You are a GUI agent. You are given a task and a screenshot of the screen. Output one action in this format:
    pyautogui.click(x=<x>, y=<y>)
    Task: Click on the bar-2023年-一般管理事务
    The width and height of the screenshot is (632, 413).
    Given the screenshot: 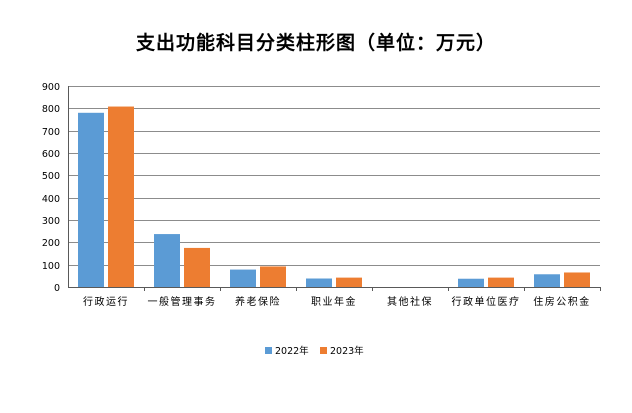 What is the action you would take?
    pyautogui.click(x=197, y=267)
    